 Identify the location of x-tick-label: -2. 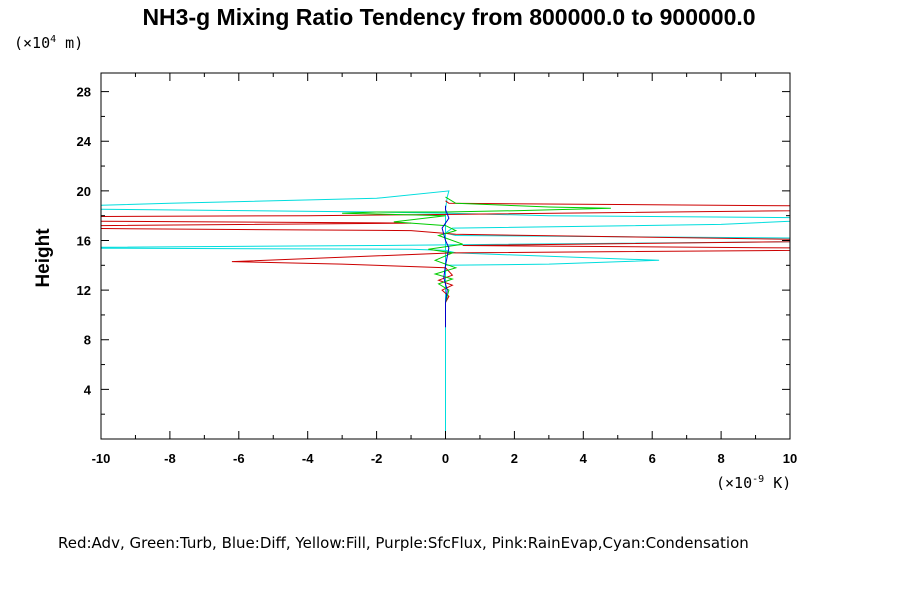
(377, 458).